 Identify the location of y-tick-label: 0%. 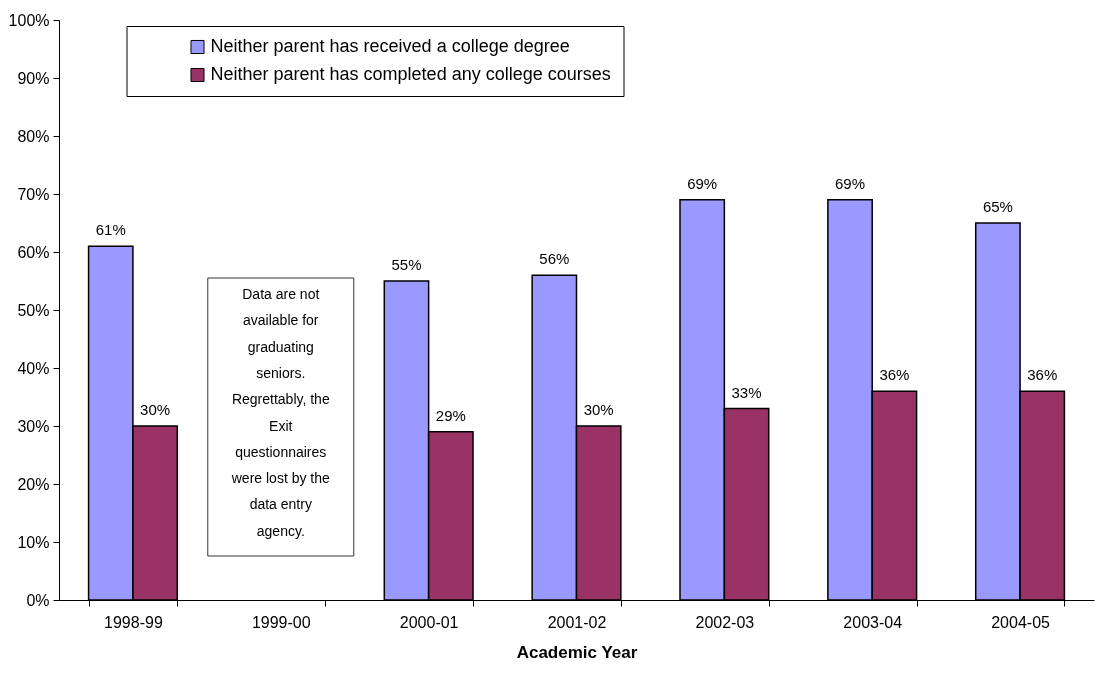
(38, 600).